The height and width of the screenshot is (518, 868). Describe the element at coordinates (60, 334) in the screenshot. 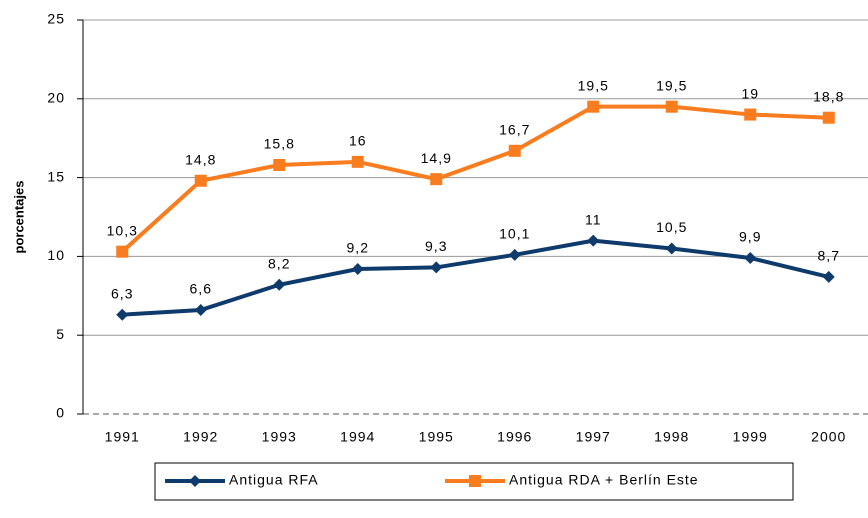

I see `y-tick-label: 5` at that location.